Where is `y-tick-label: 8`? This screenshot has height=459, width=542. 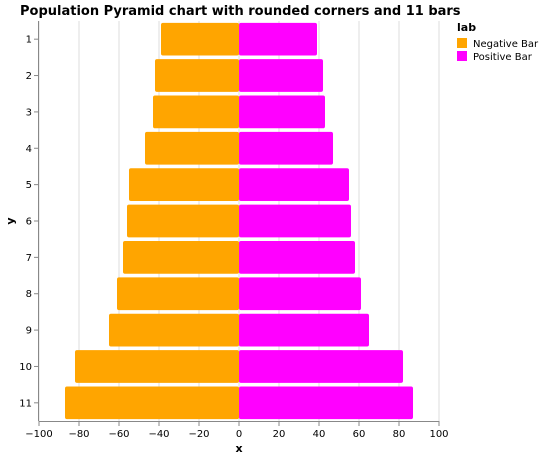 y-tick-label: 8 is located at coordinates (29, 294).